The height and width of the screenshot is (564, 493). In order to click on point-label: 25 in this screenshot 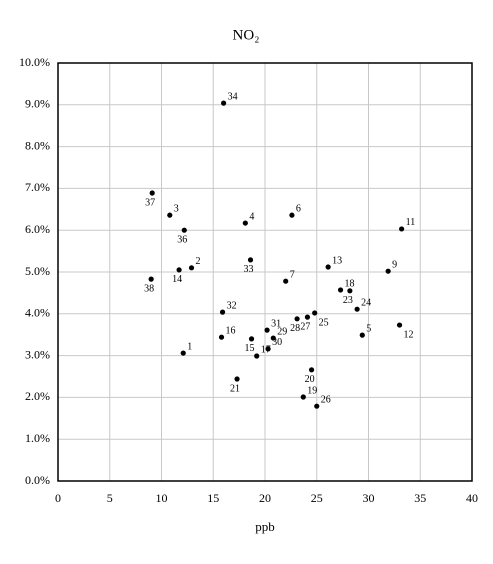, I will do `click(324, 322)`.